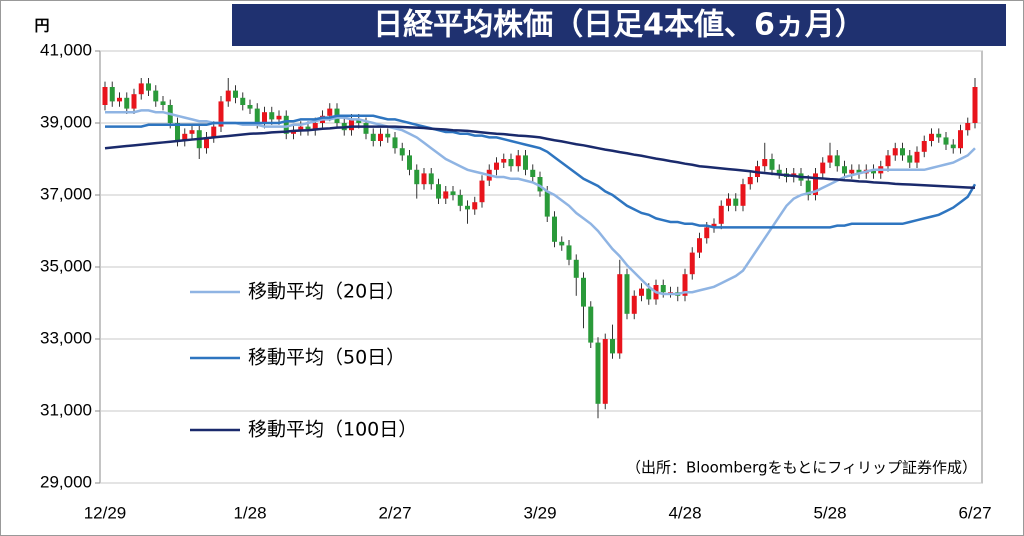  I want to click on x-tick-label: 3/29, so click(539, 512).